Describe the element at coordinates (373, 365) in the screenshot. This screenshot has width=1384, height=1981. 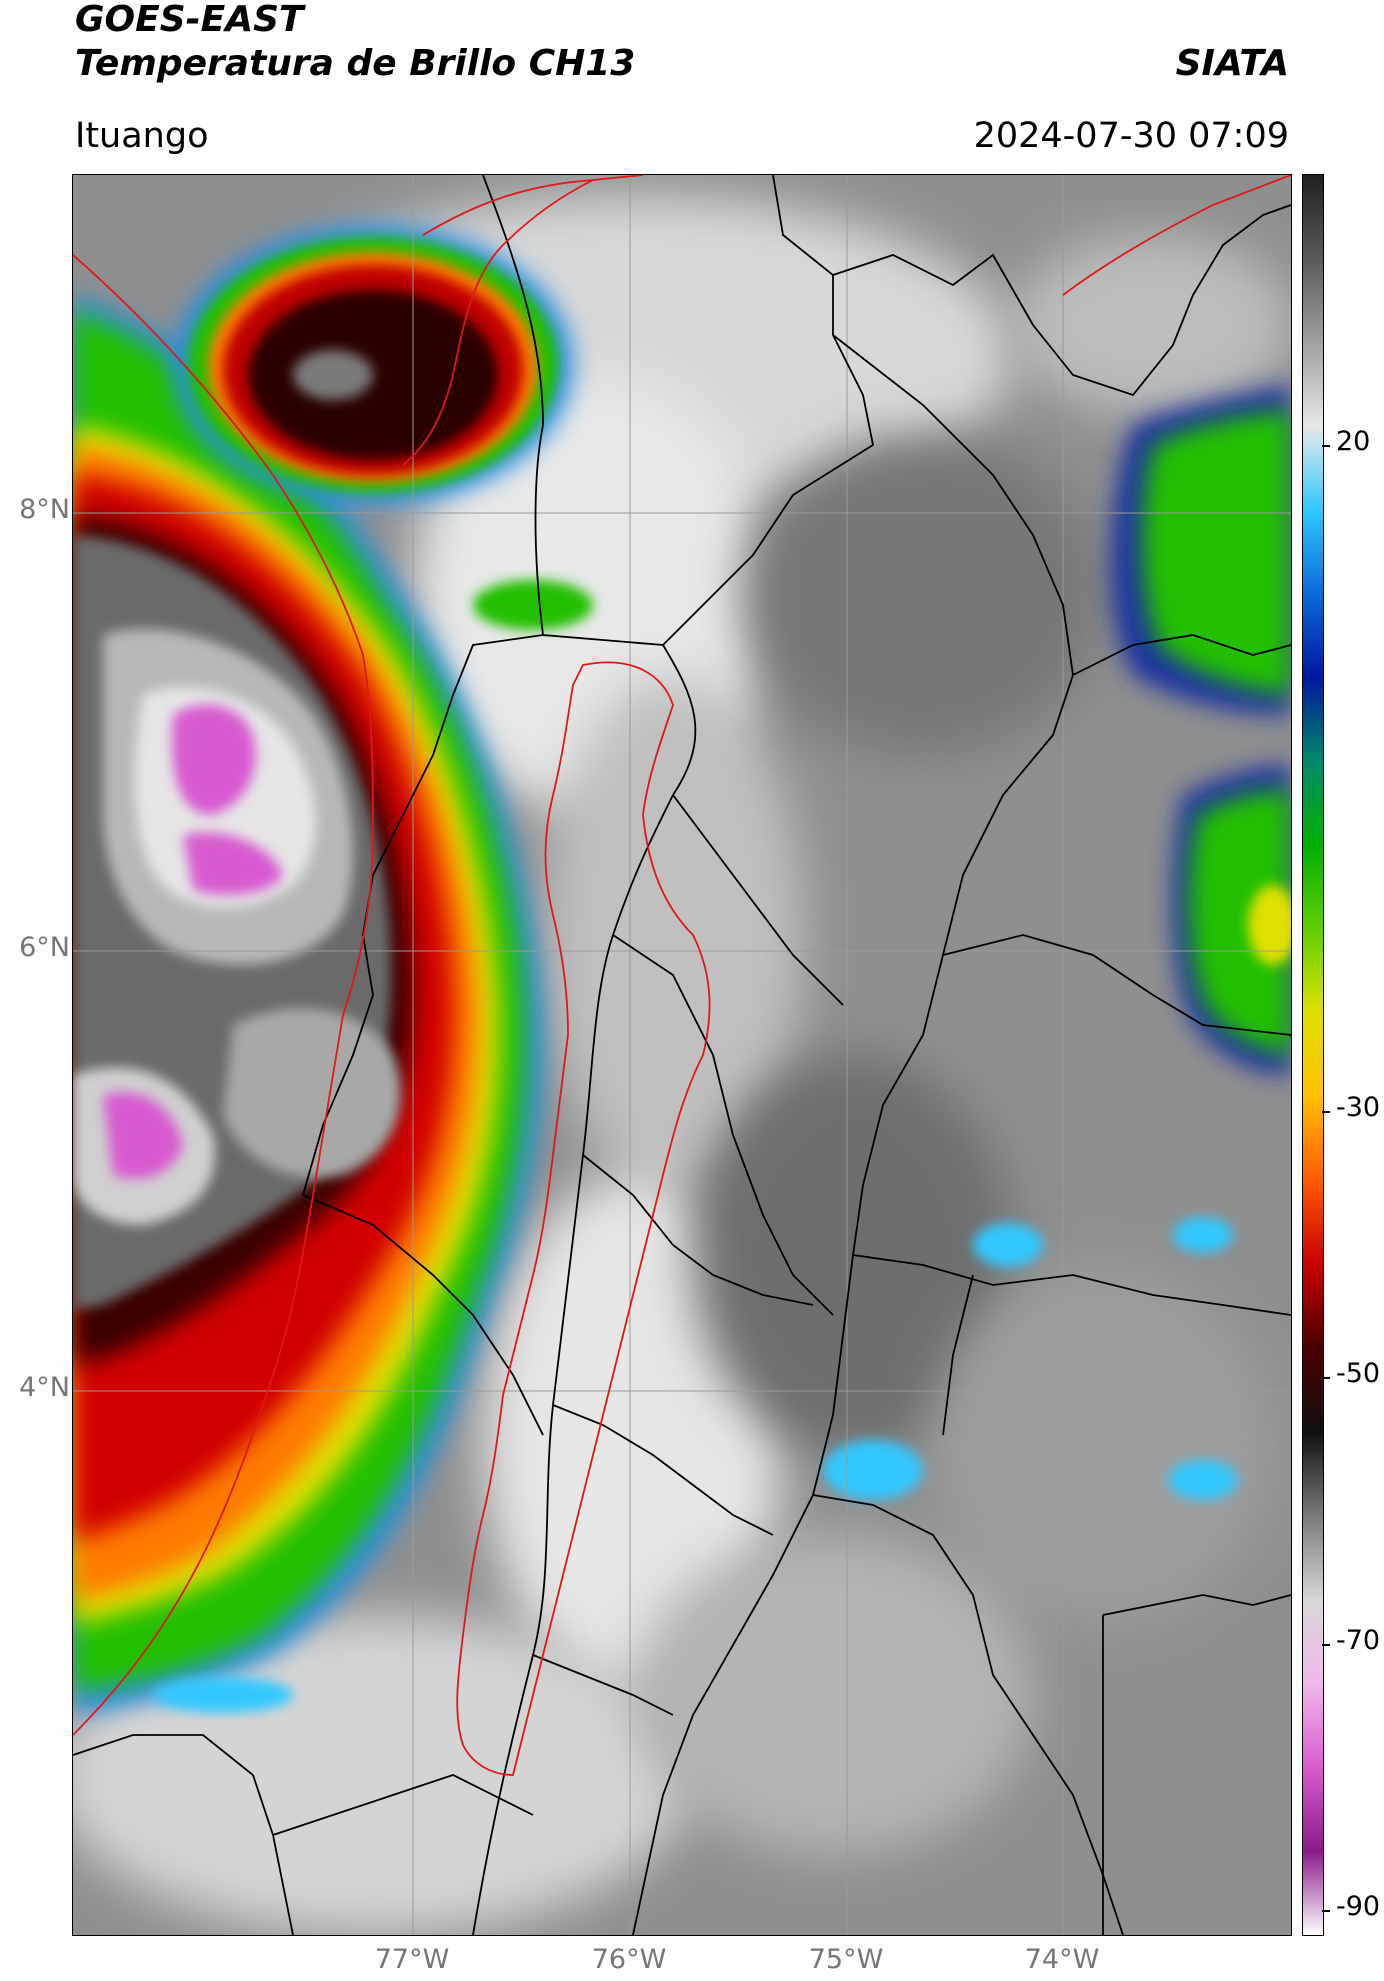
I see `convective-cell-north` at that location.